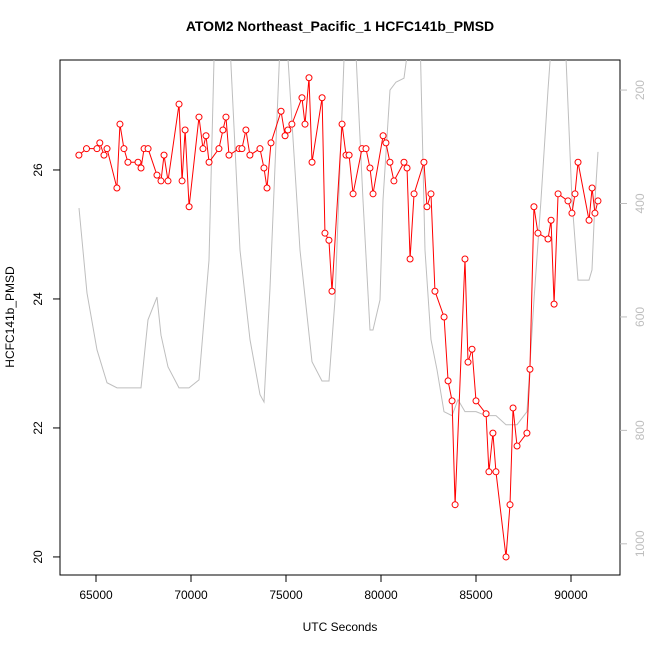 Image resolution: width=650 pixels, height=650 pixels. I want to click on y-axis-label: HCFC141b_PMSD, so click(10, 317).